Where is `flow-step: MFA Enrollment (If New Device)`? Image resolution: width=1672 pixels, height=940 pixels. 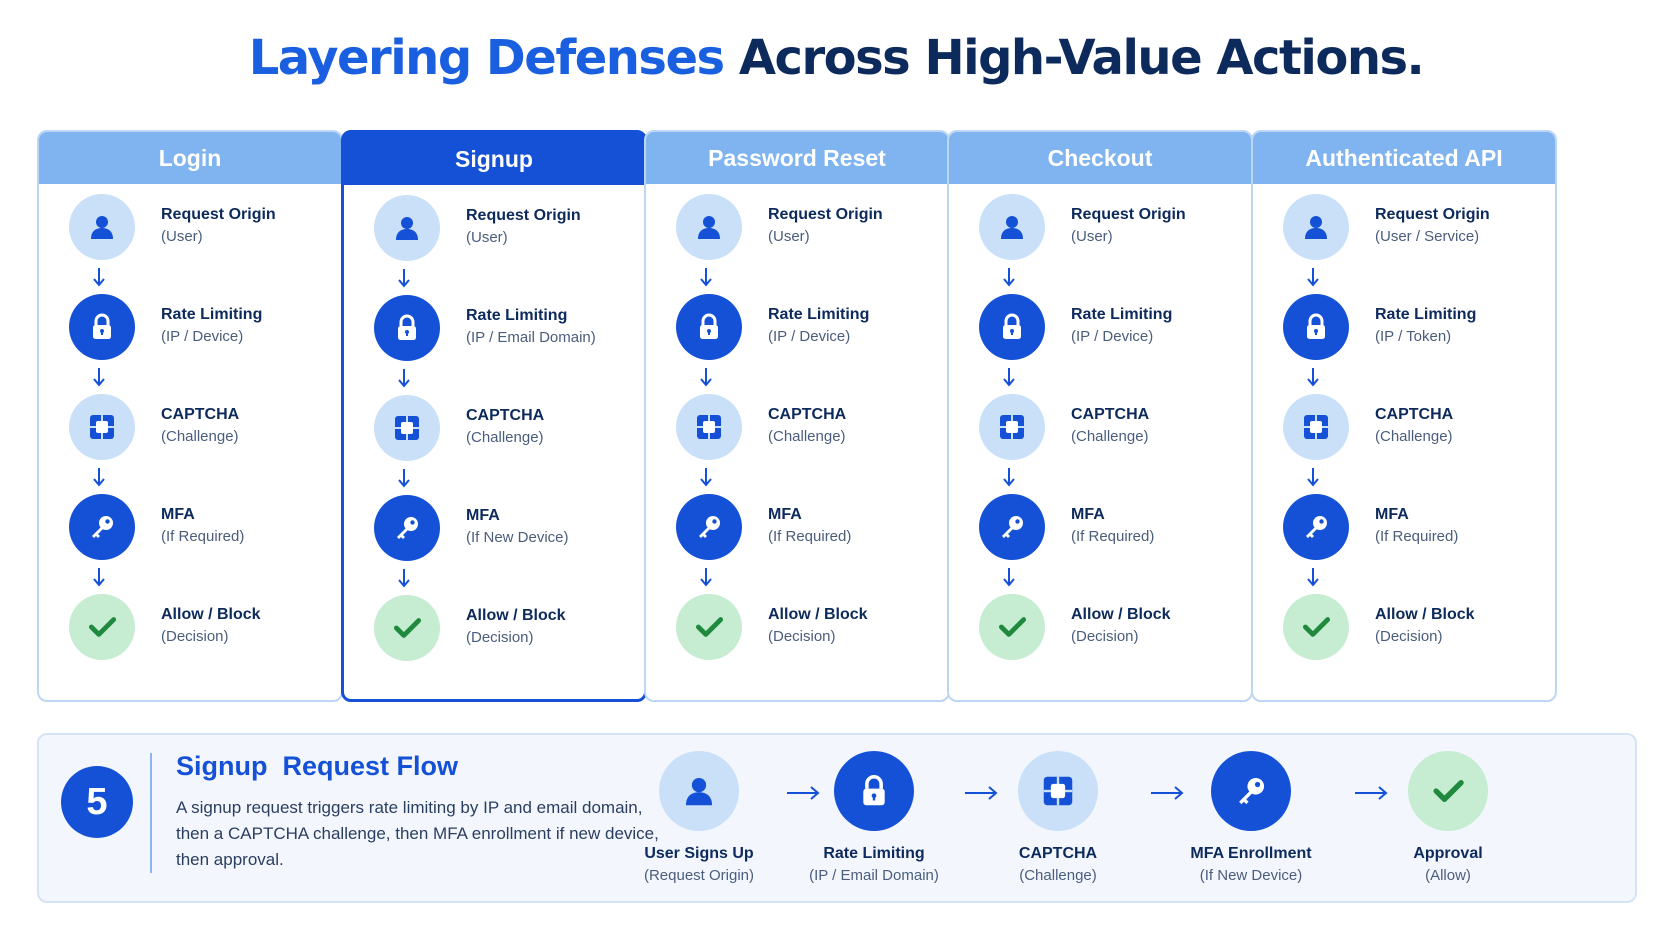 flow-step: MFA Enrollment (If New Device) is located at coordinates (1251, 819).